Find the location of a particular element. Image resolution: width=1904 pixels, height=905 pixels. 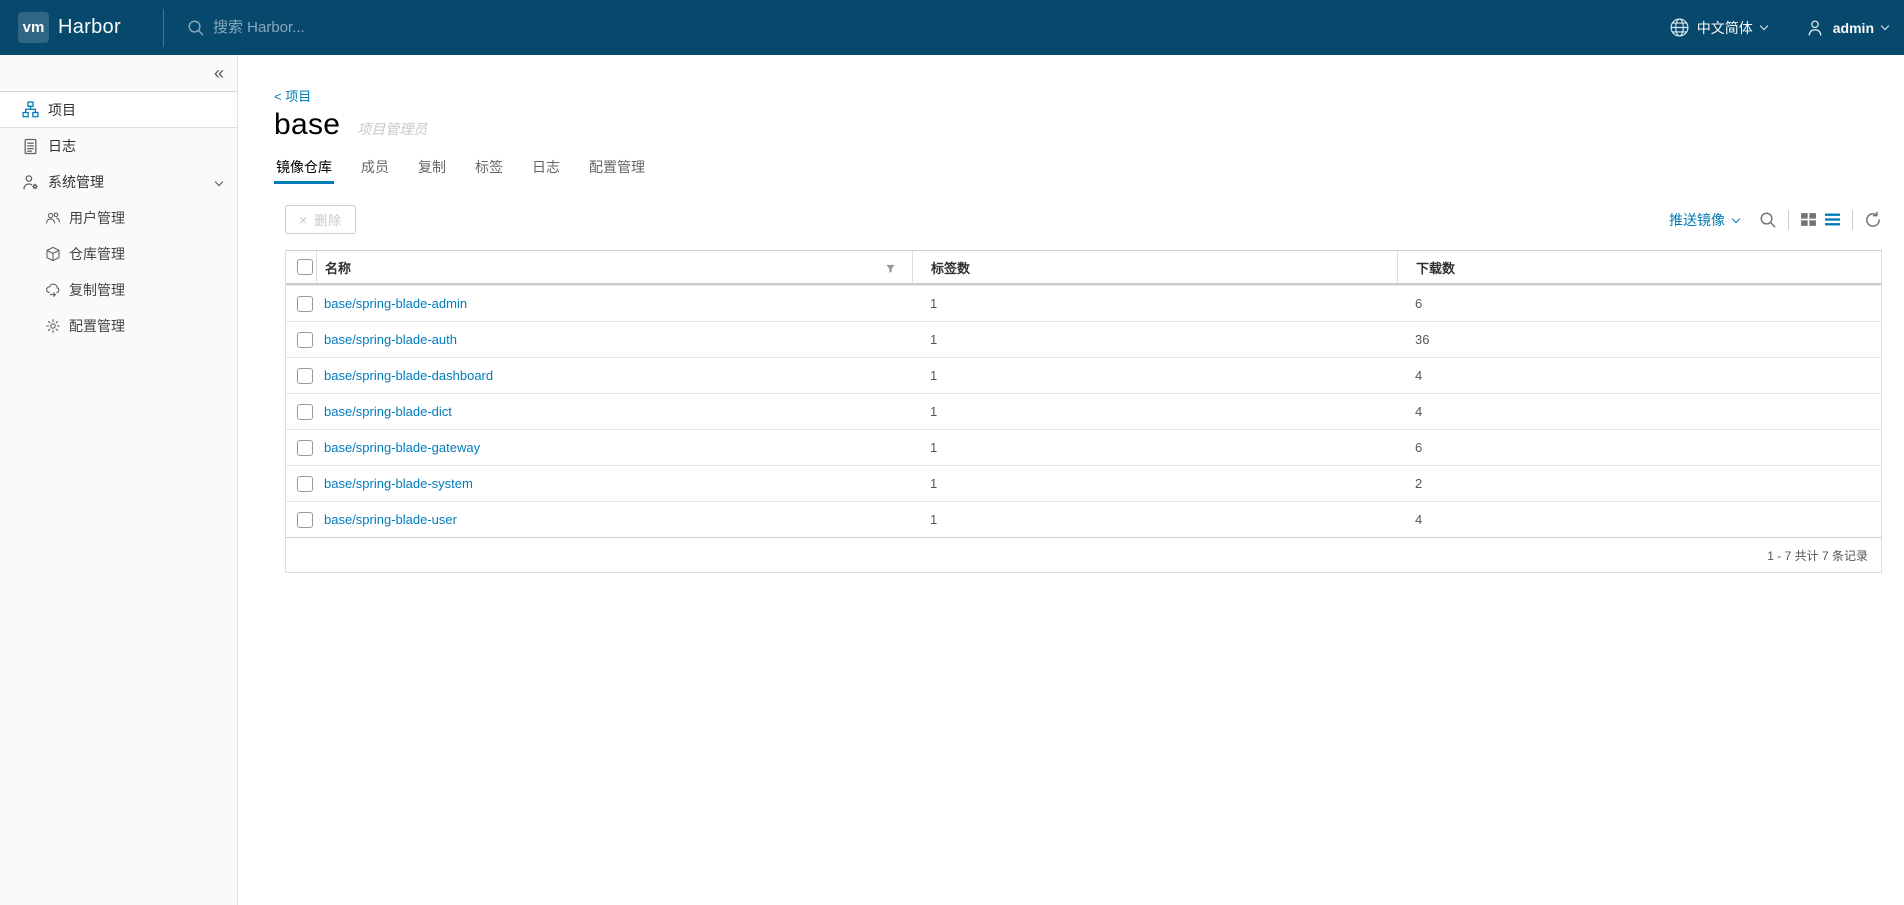

repo-link: base/spring-blade-dashboard is located at coordinates (409, 375).